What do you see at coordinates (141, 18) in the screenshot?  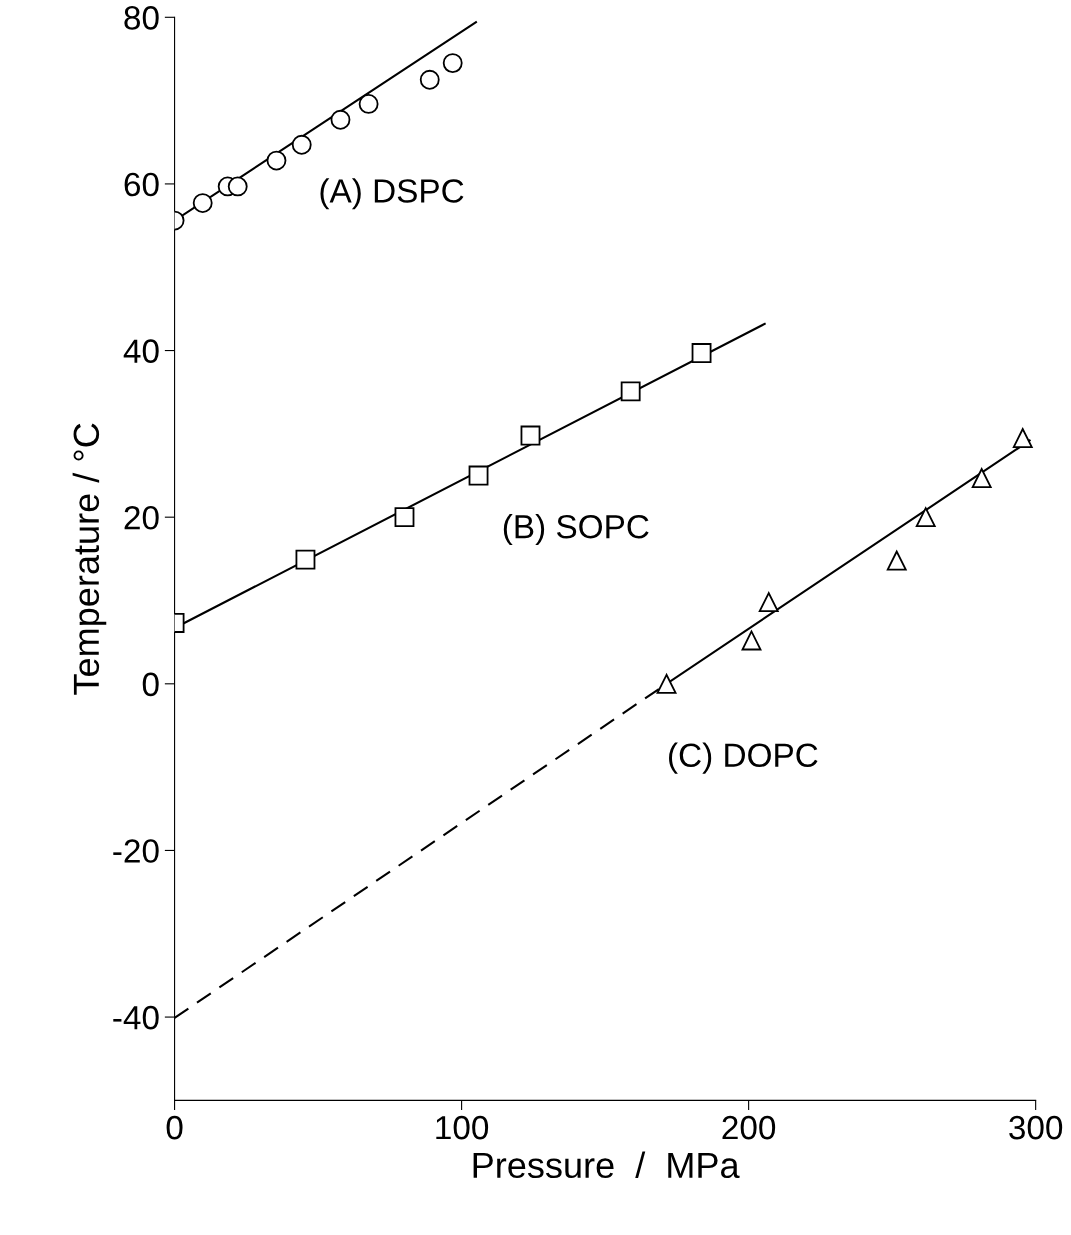 I see `y-tick-label: 80` at bounding box center [141, 18].